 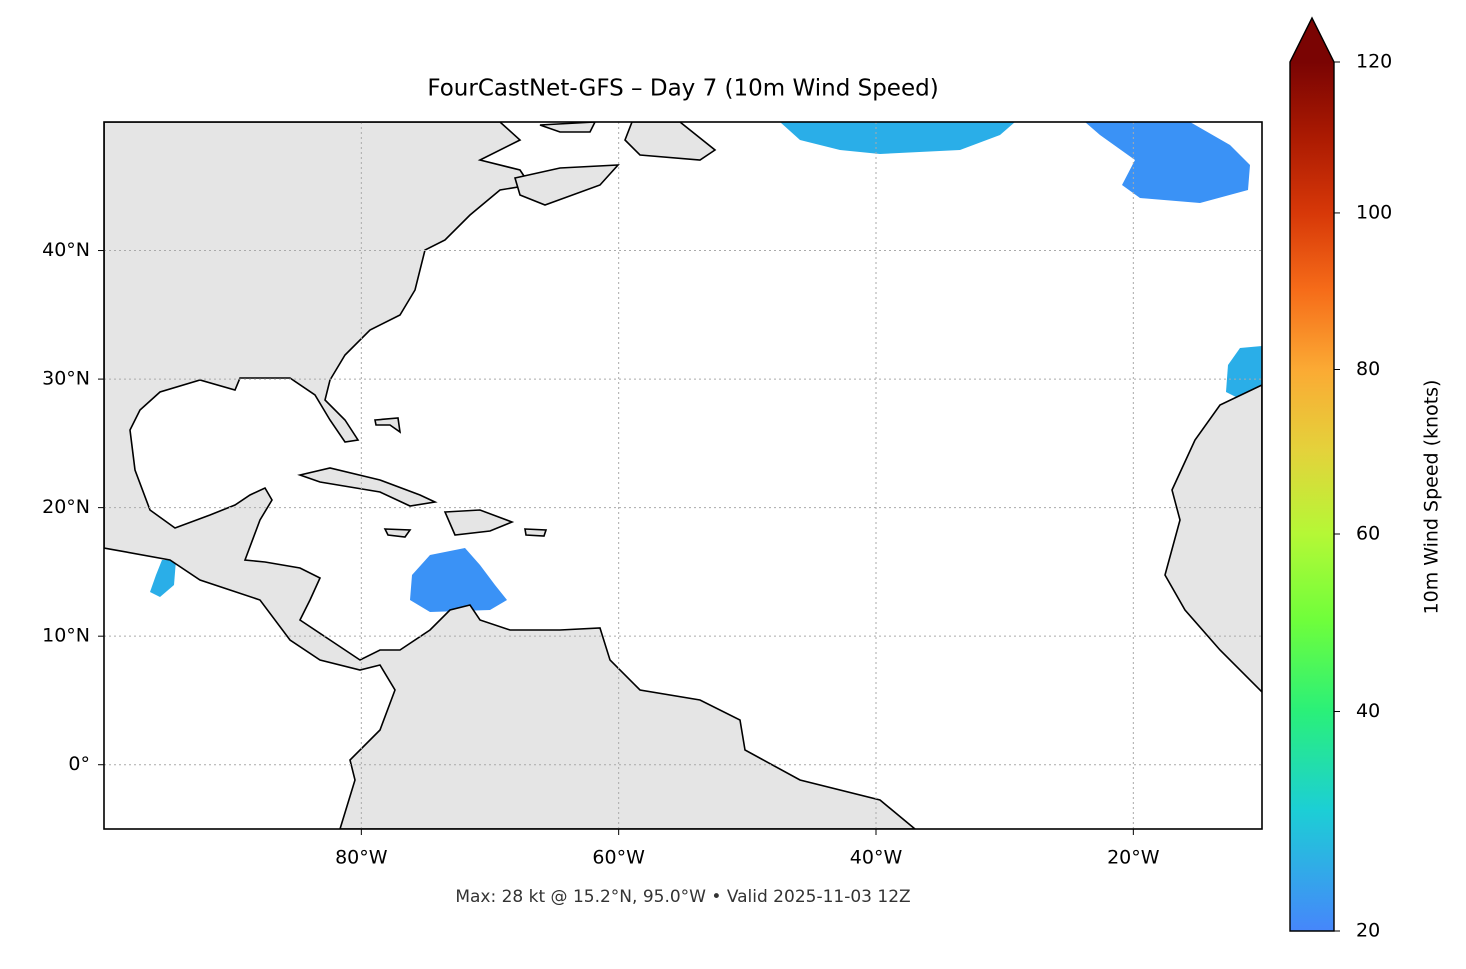 What do you see at coordinates (1374, 62) in the screenshot?
I see `colorbar-tick-label: 120` at bounding box center [1374, 62].